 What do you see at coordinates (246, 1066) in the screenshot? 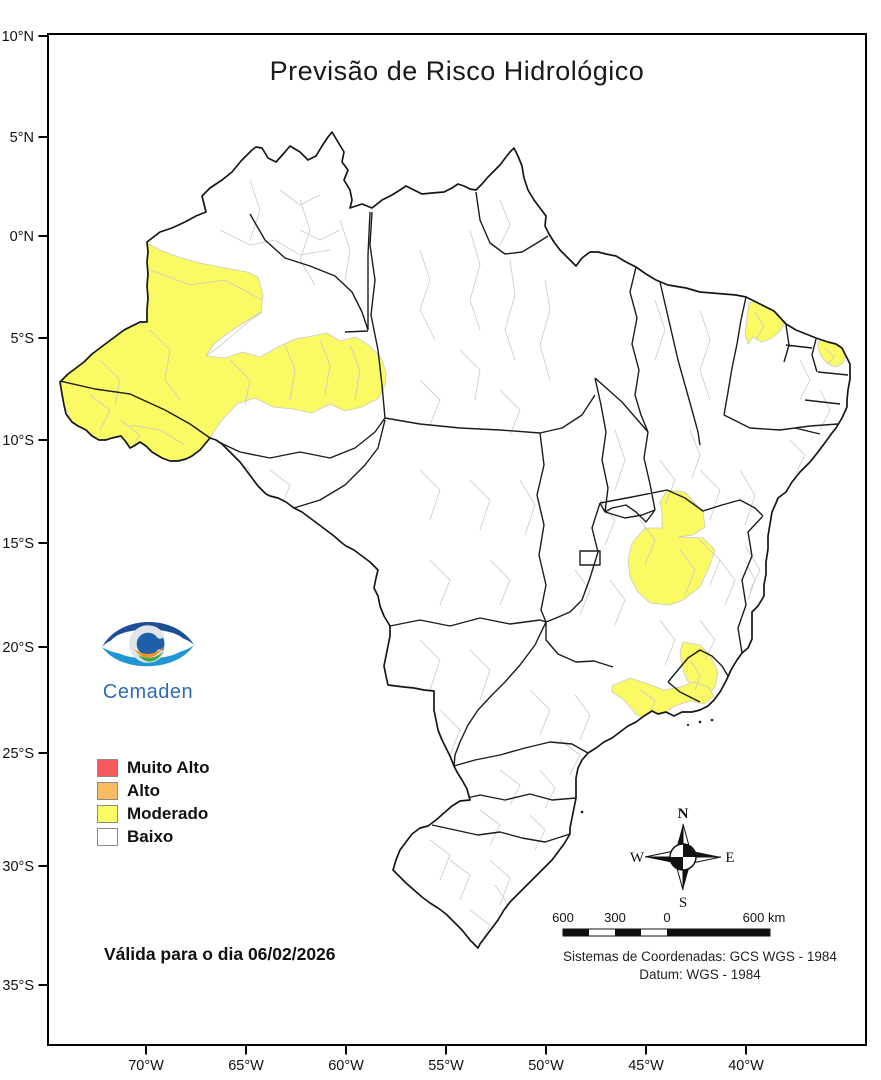
I see `lon-tick-label: 65°W` at bounding box center [246, 1066].